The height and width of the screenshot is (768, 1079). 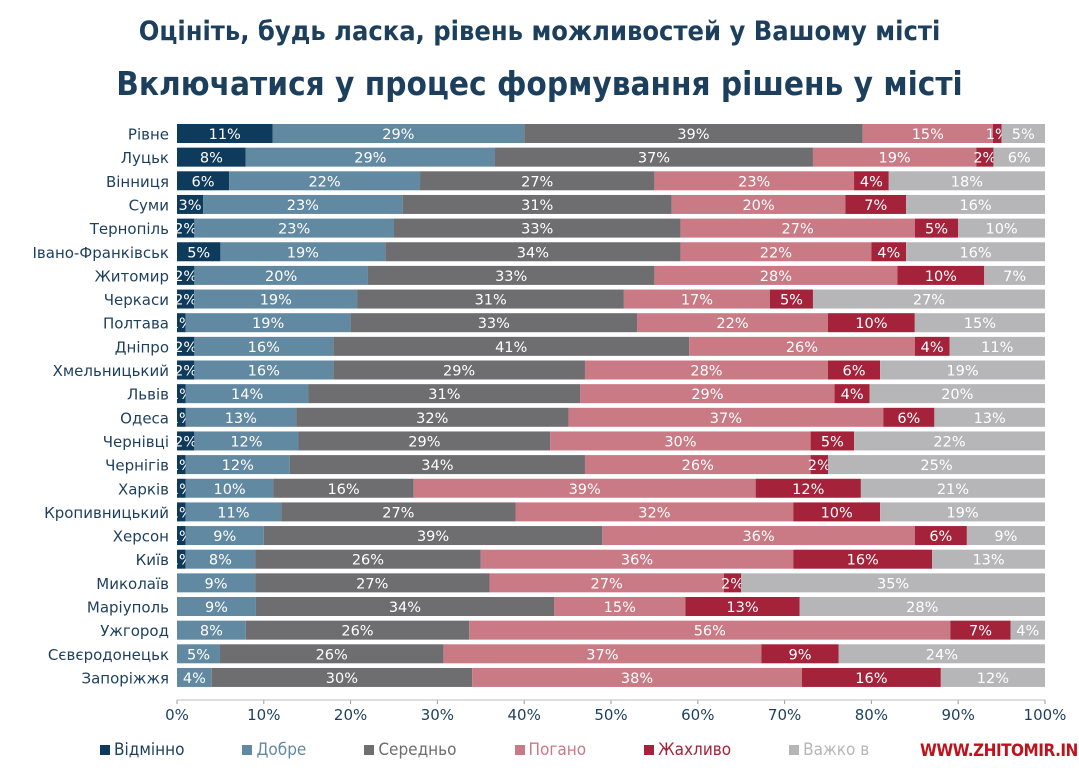 I want to click on data-label: 32%, so click(x=654, y=513).